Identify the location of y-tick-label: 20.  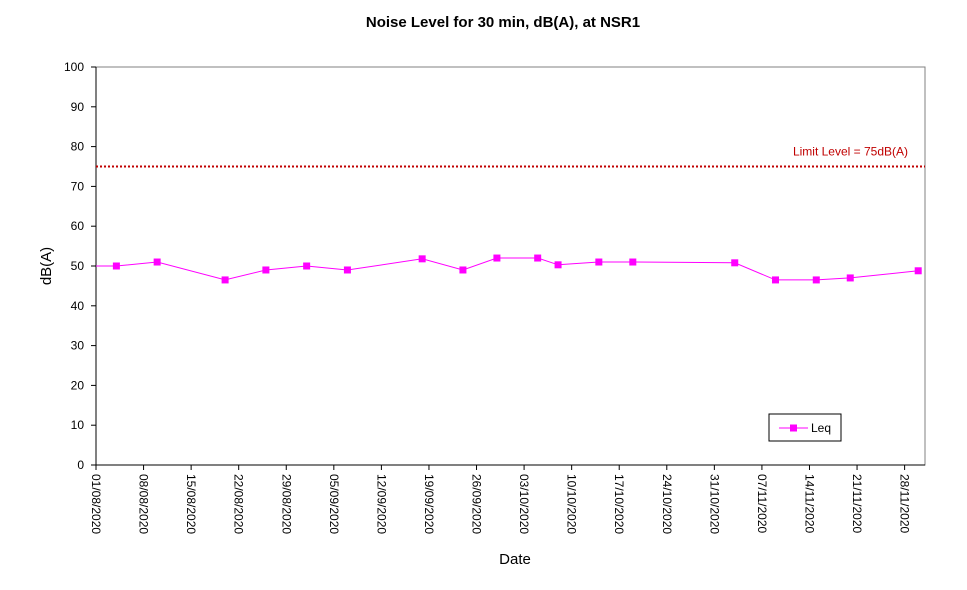
(78, 385).